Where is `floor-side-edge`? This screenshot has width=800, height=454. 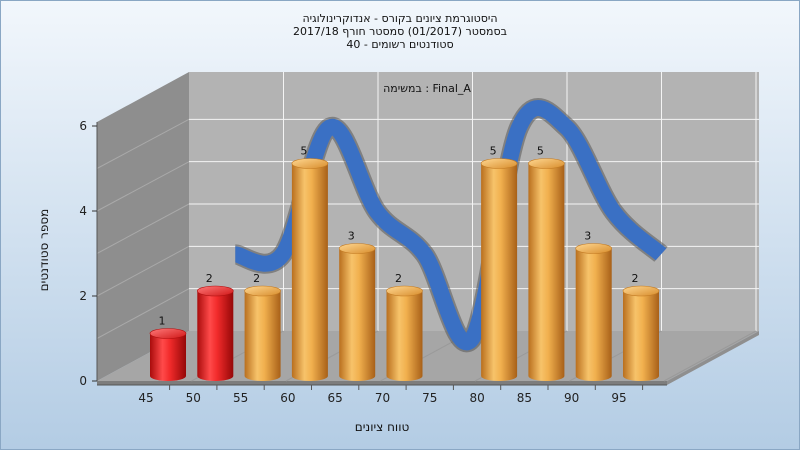 floor-side-edge is located at coordinates (713, 358).